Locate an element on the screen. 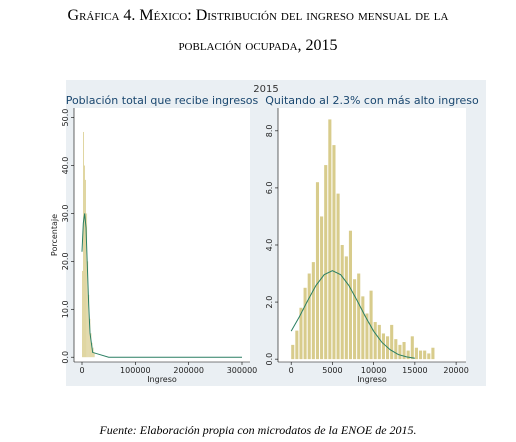 Image resolution: width=516 pixels, height=442 pixels. panel-title: Población total que recibe ingresos is located at coordinates (162, 100).